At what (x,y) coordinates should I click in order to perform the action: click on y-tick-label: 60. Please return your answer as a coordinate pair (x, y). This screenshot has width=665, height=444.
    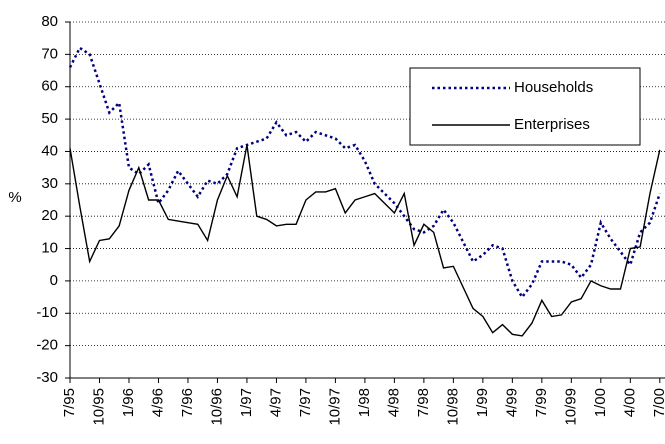
    Looking at the image, I should click on (49, 86).